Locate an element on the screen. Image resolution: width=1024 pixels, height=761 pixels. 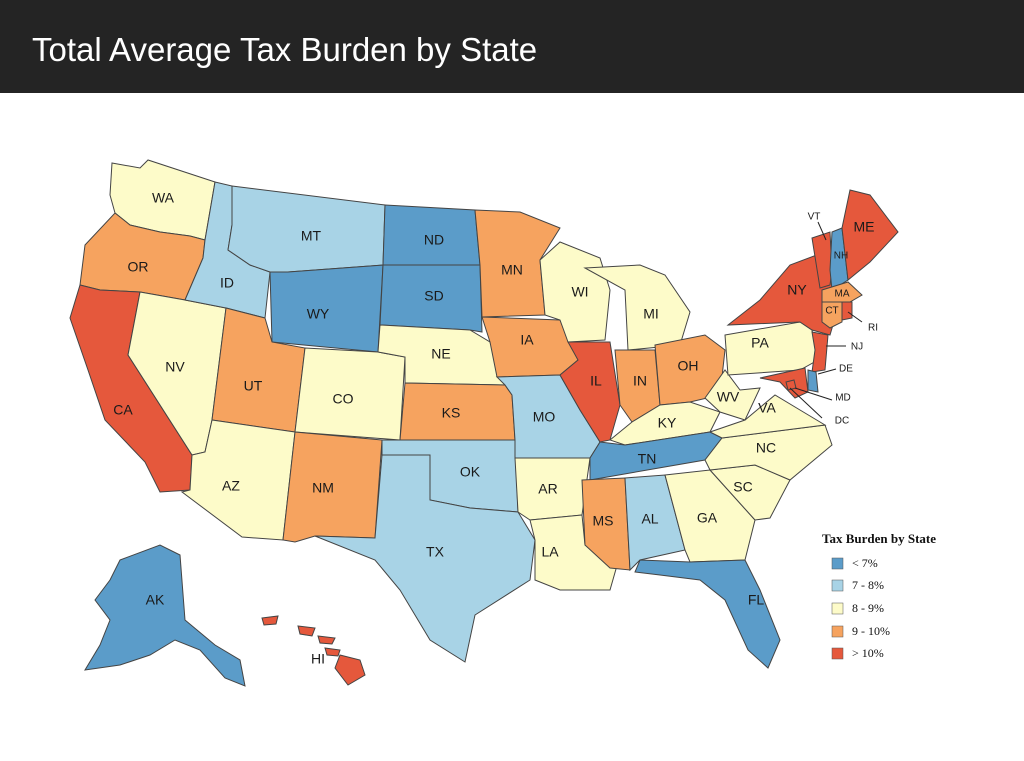
label-ut: UT is located at coordinates (253, 386).